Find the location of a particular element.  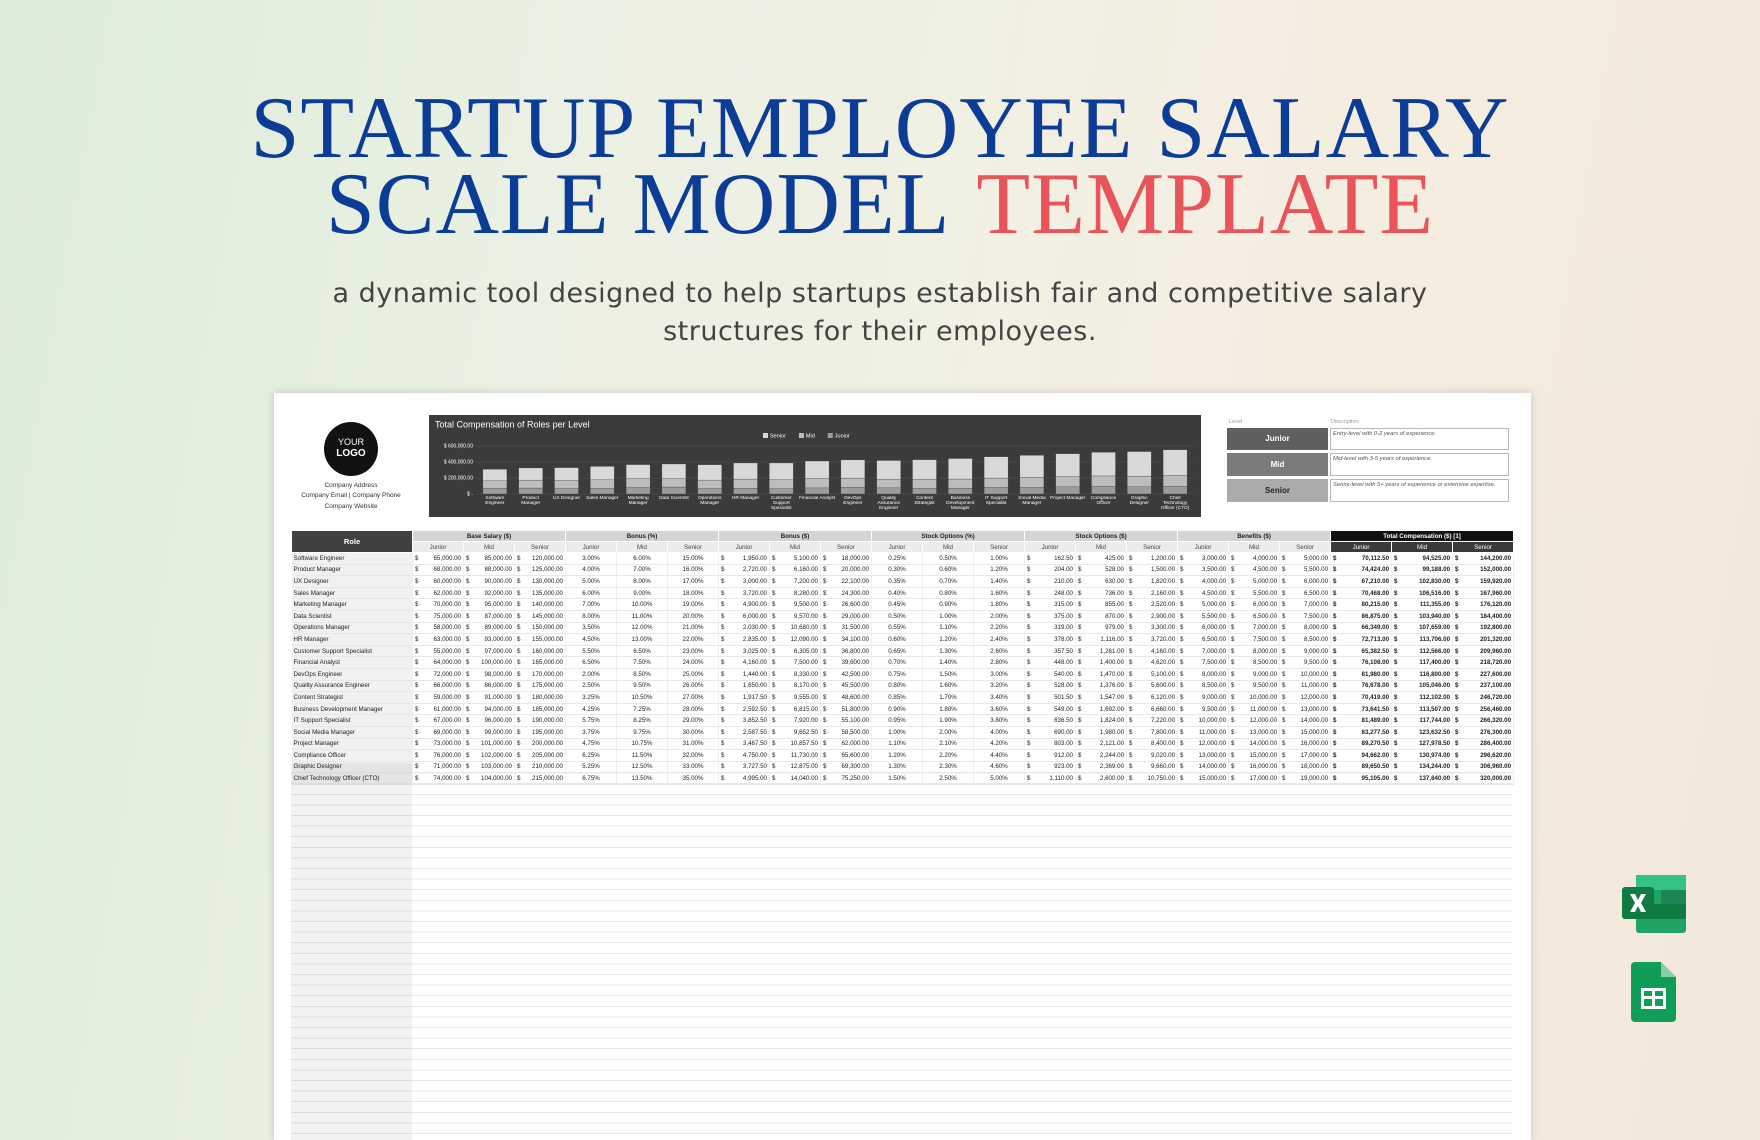

value-cell: $11,000.00 is located at coordinates (1305, 686).